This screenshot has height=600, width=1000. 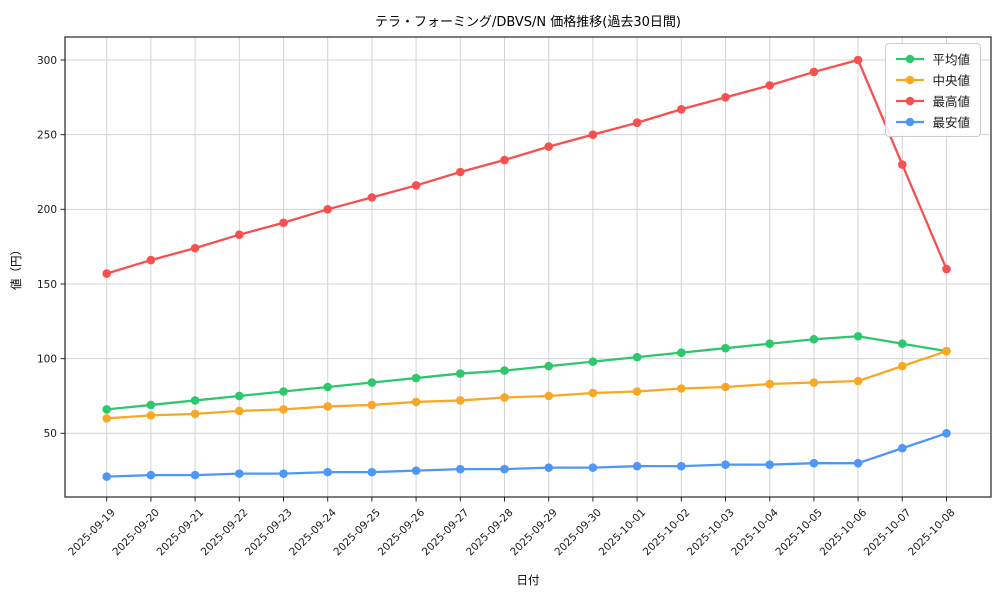 I want to click on legend-item-min: 最安値, so click(x=932, y=121).